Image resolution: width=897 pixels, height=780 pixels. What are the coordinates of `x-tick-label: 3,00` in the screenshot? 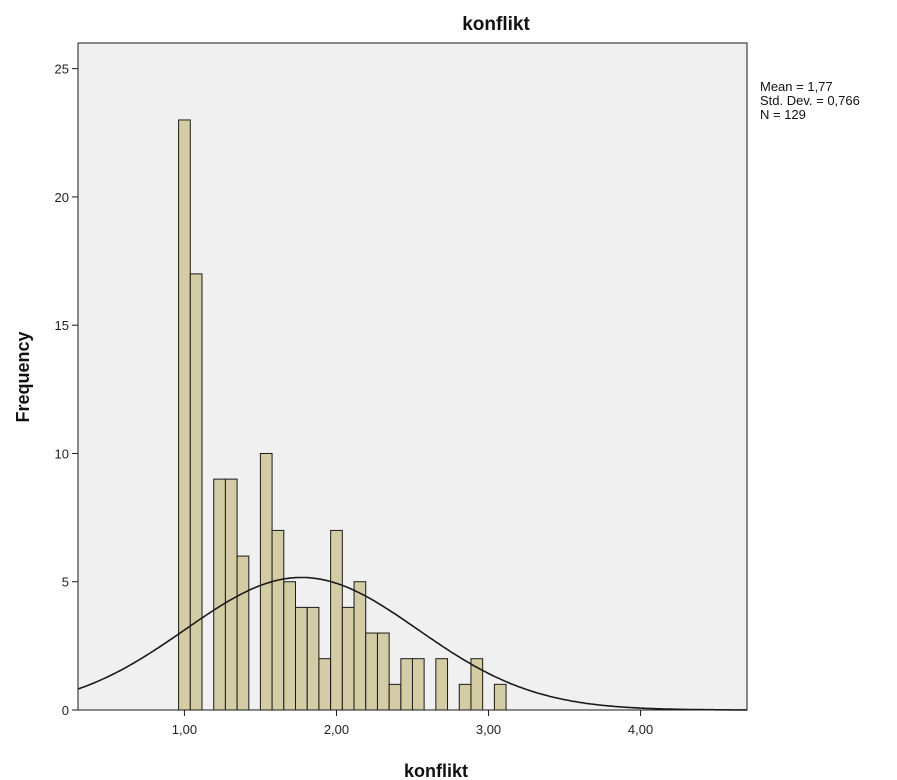 It's located at (488, 729).